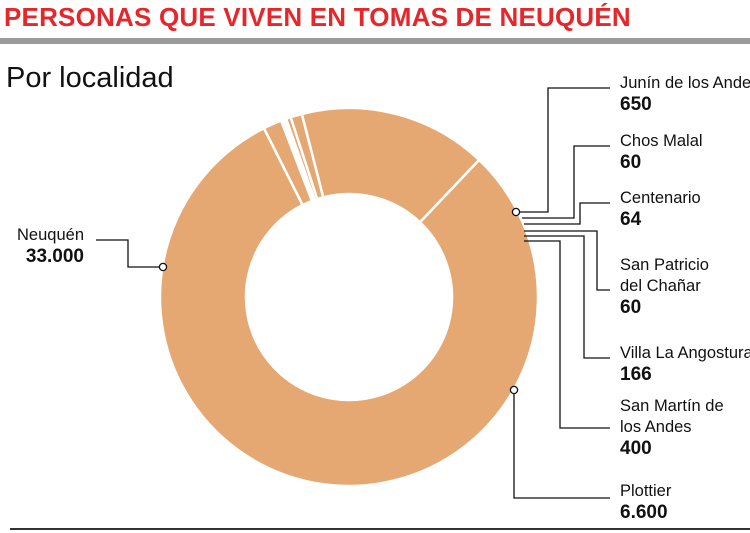 This screenshot has height=533, width=750. I want to click on leader-villa-la-angostura, so click(567, 297).